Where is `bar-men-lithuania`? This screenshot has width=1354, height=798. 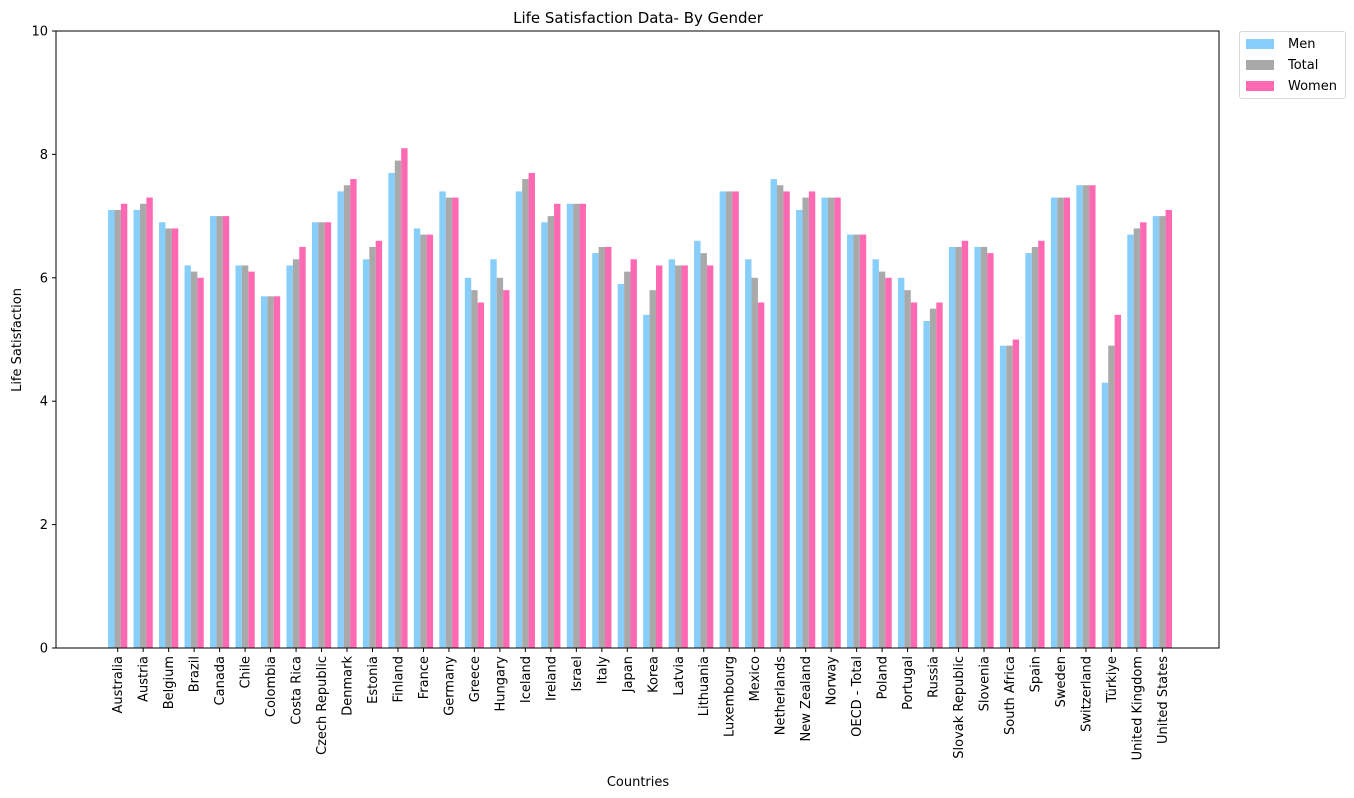
bar-men-lithuania is located at coordinates (697, 444).